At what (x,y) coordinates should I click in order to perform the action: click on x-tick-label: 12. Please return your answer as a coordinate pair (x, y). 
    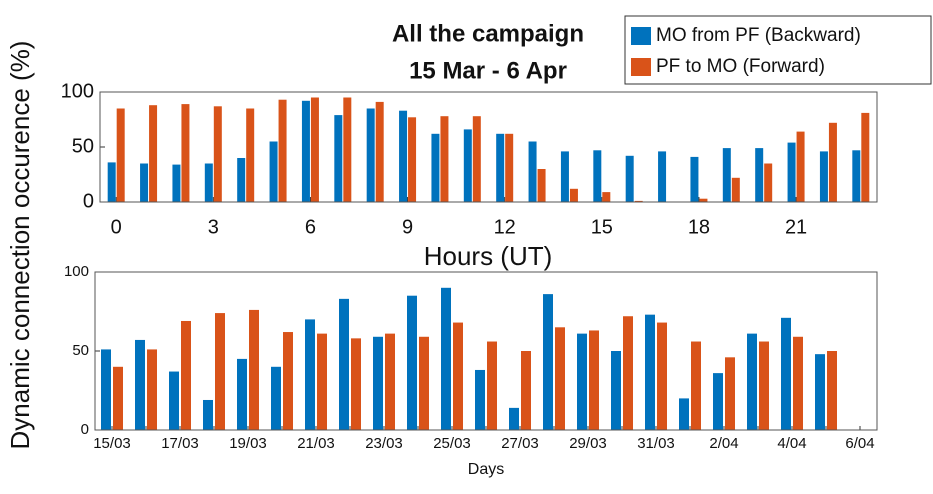
    Looking at the image, I should click on (505, 227).